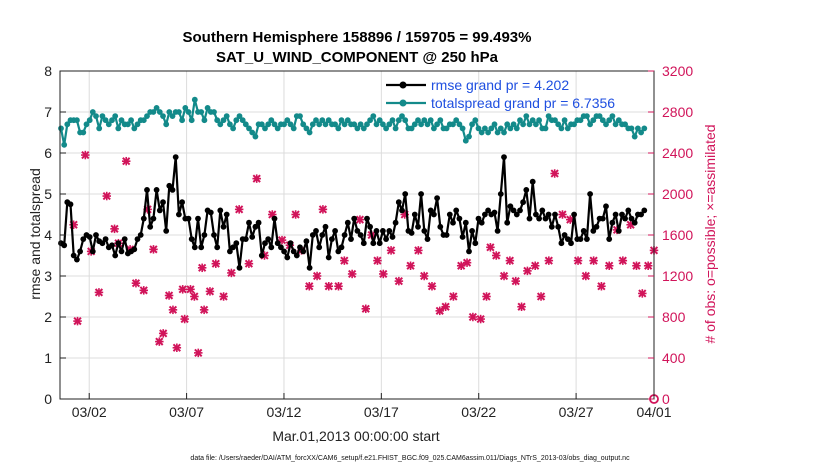 The width and height of the screenshot is (830, 470). I want to click on right-tick-label: 2800, so click(677, 112).